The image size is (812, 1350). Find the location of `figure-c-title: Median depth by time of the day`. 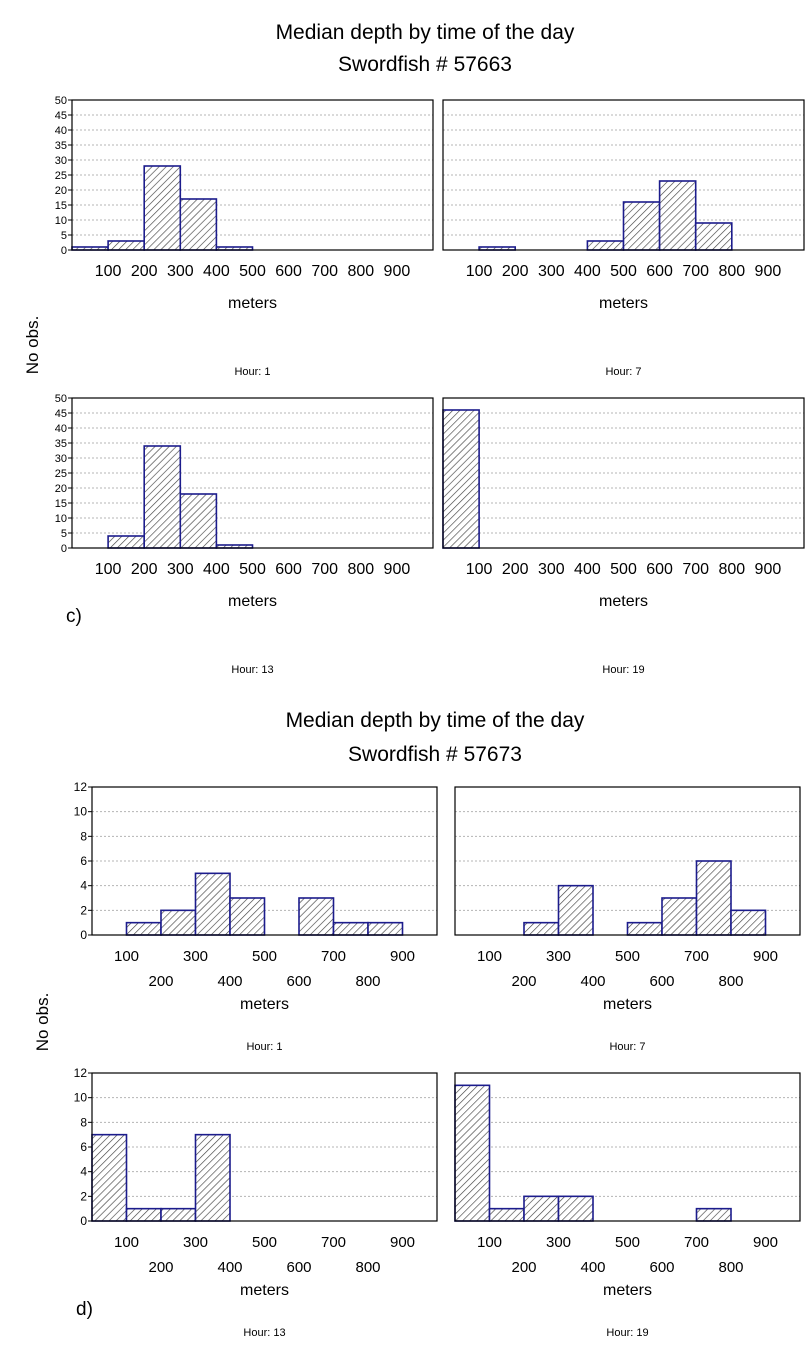

figure-c-title: Median depth by time of the day is located at coordinates (425, 32).